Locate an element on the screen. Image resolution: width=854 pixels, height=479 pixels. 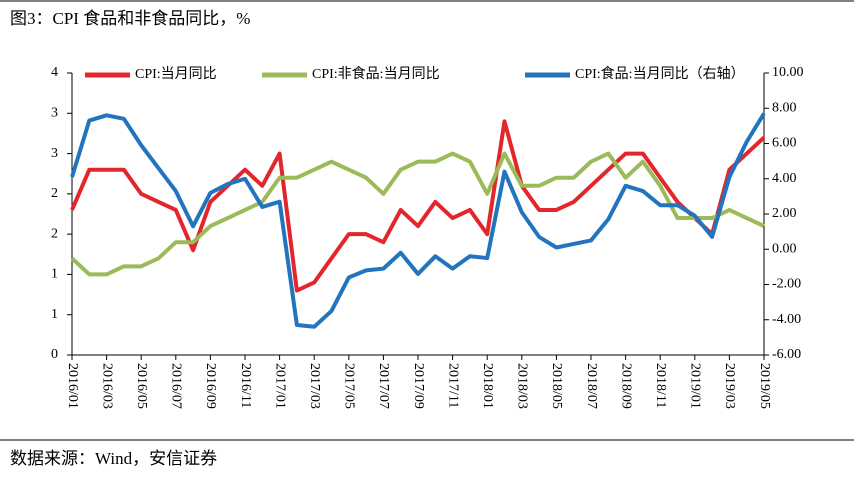
x-tick-label: 2018/09 is located at coordinates (625, 386).